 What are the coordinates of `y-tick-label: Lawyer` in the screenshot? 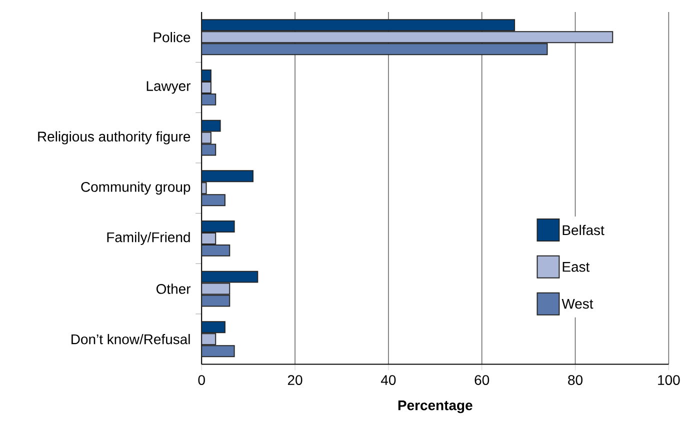 It's located at (168, 87).